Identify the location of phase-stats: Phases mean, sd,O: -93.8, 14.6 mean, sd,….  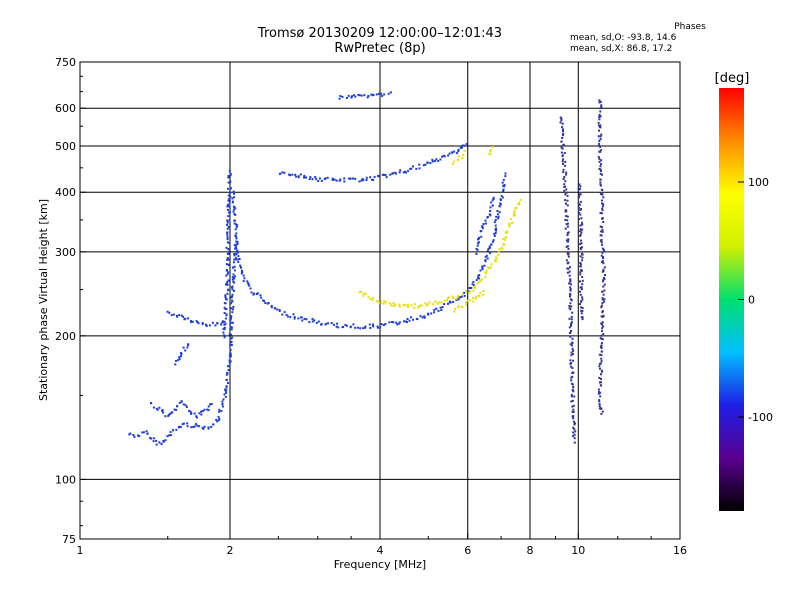
(670, 38).